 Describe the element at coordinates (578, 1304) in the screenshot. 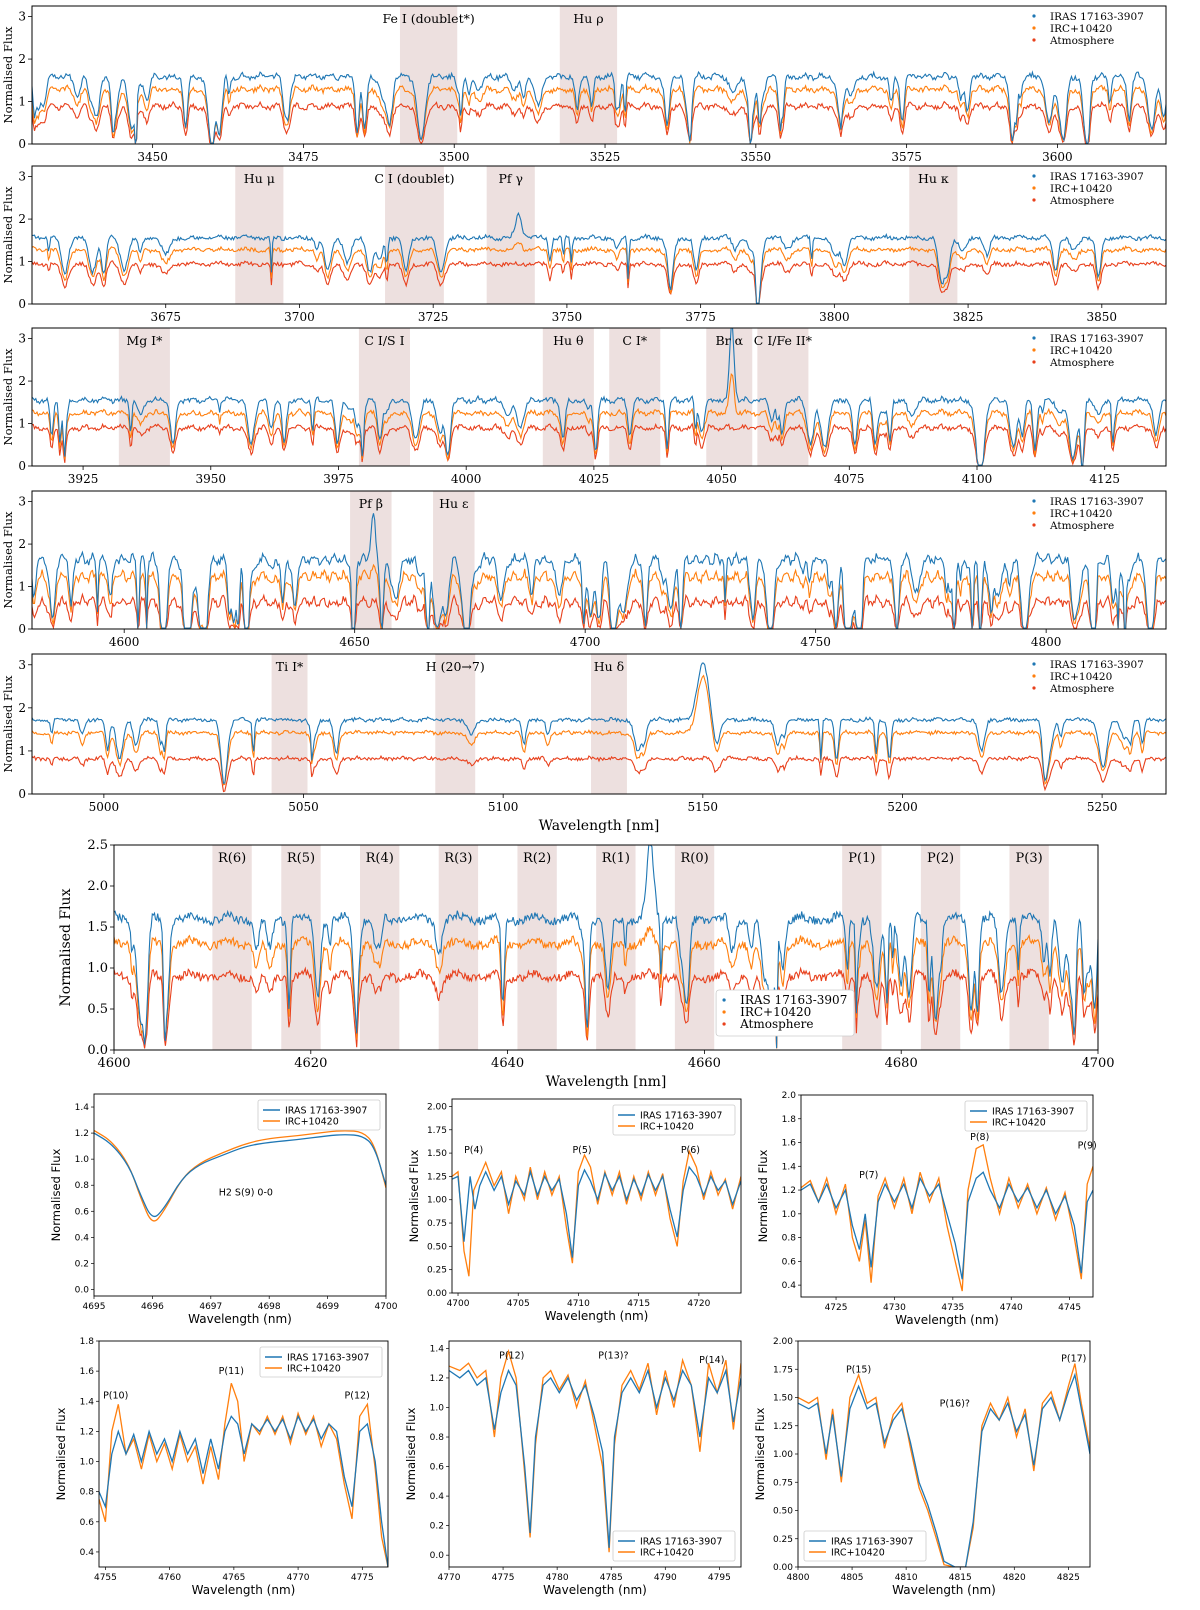

I see `xtick-label: 4710` at that location.